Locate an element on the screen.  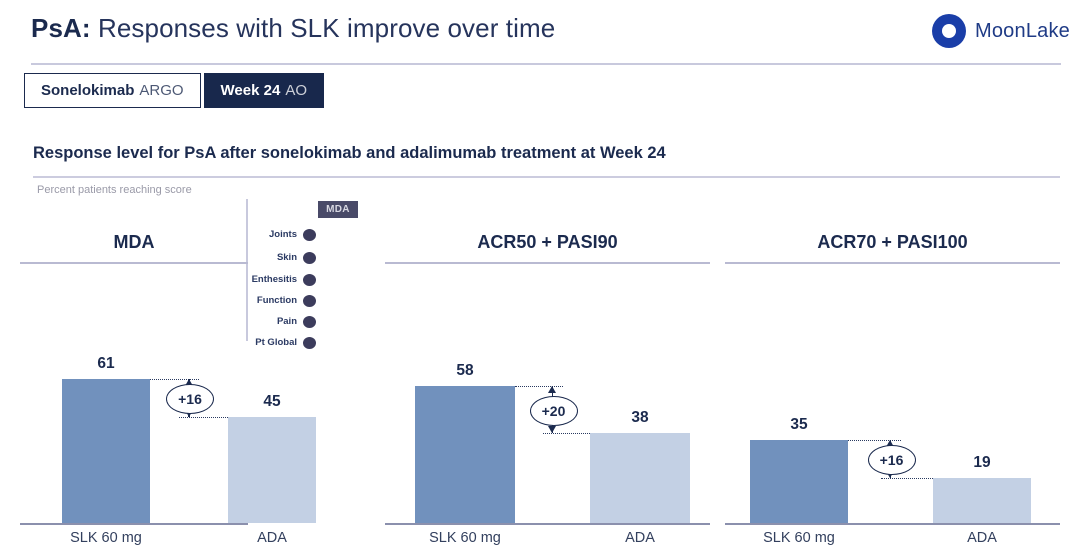
header-divider is located at coordinates (546, 64).